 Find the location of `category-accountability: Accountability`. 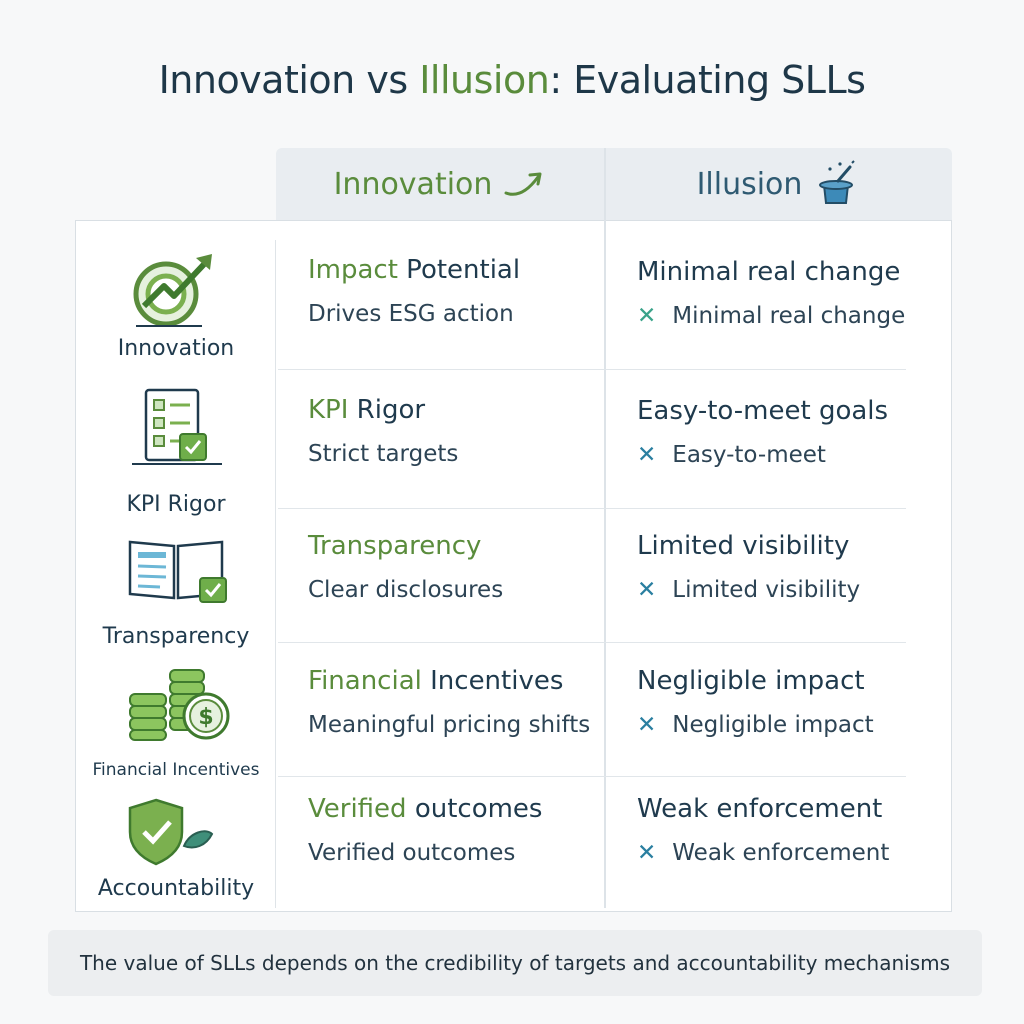

category-accountability: Accountability is located at coordinates (176, 848).